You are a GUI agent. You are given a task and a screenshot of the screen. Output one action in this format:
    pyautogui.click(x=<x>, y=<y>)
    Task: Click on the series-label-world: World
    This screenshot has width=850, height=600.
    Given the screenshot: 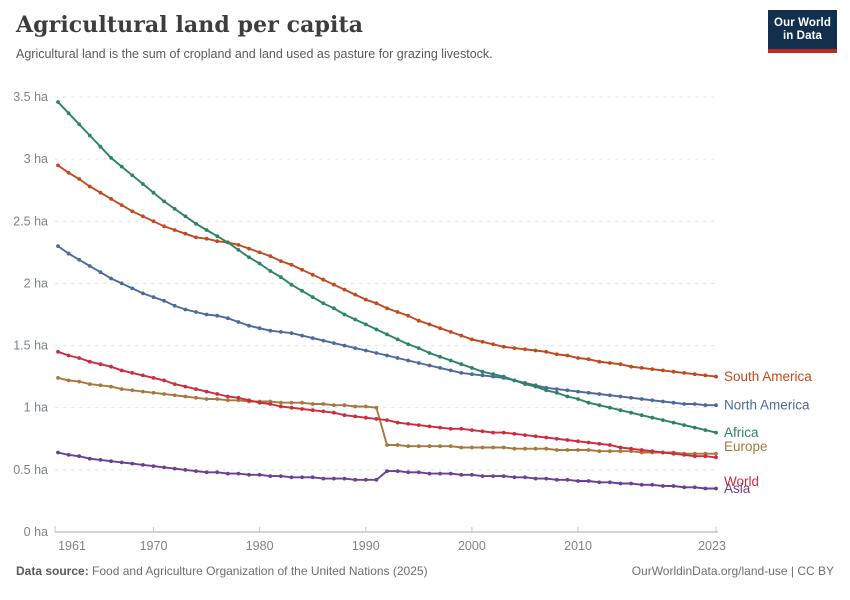 What is the action you would take?
    pyautogui.click(x=741, y=481)
    